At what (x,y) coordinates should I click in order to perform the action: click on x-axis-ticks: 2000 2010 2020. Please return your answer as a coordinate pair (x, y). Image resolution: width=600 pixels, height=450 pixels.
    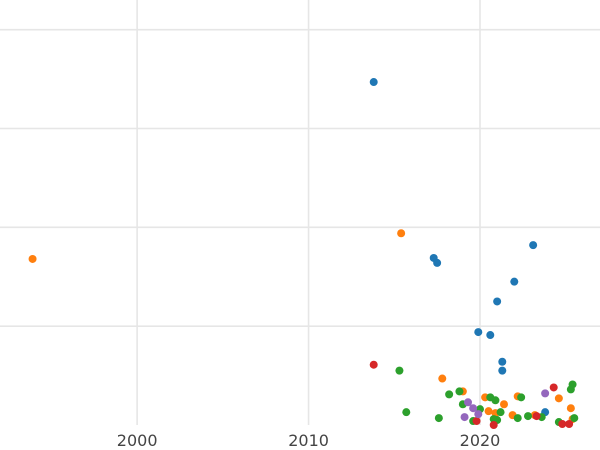
    Looking at the image, I should click on (309, 440).